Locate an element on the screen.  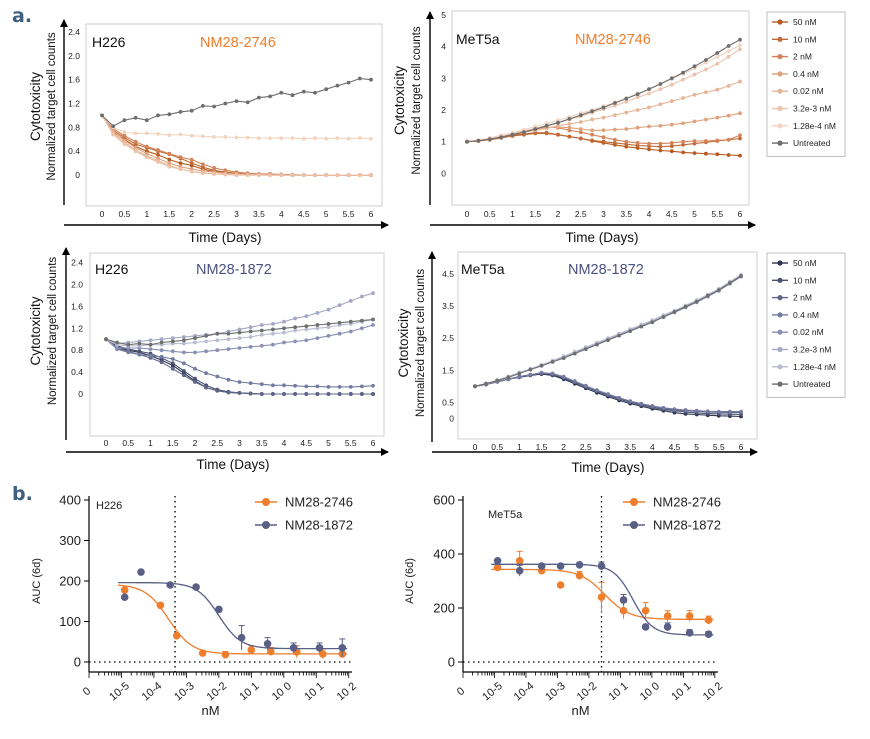
x-tick-label: 2.5 is located at coordinates (214, 214).